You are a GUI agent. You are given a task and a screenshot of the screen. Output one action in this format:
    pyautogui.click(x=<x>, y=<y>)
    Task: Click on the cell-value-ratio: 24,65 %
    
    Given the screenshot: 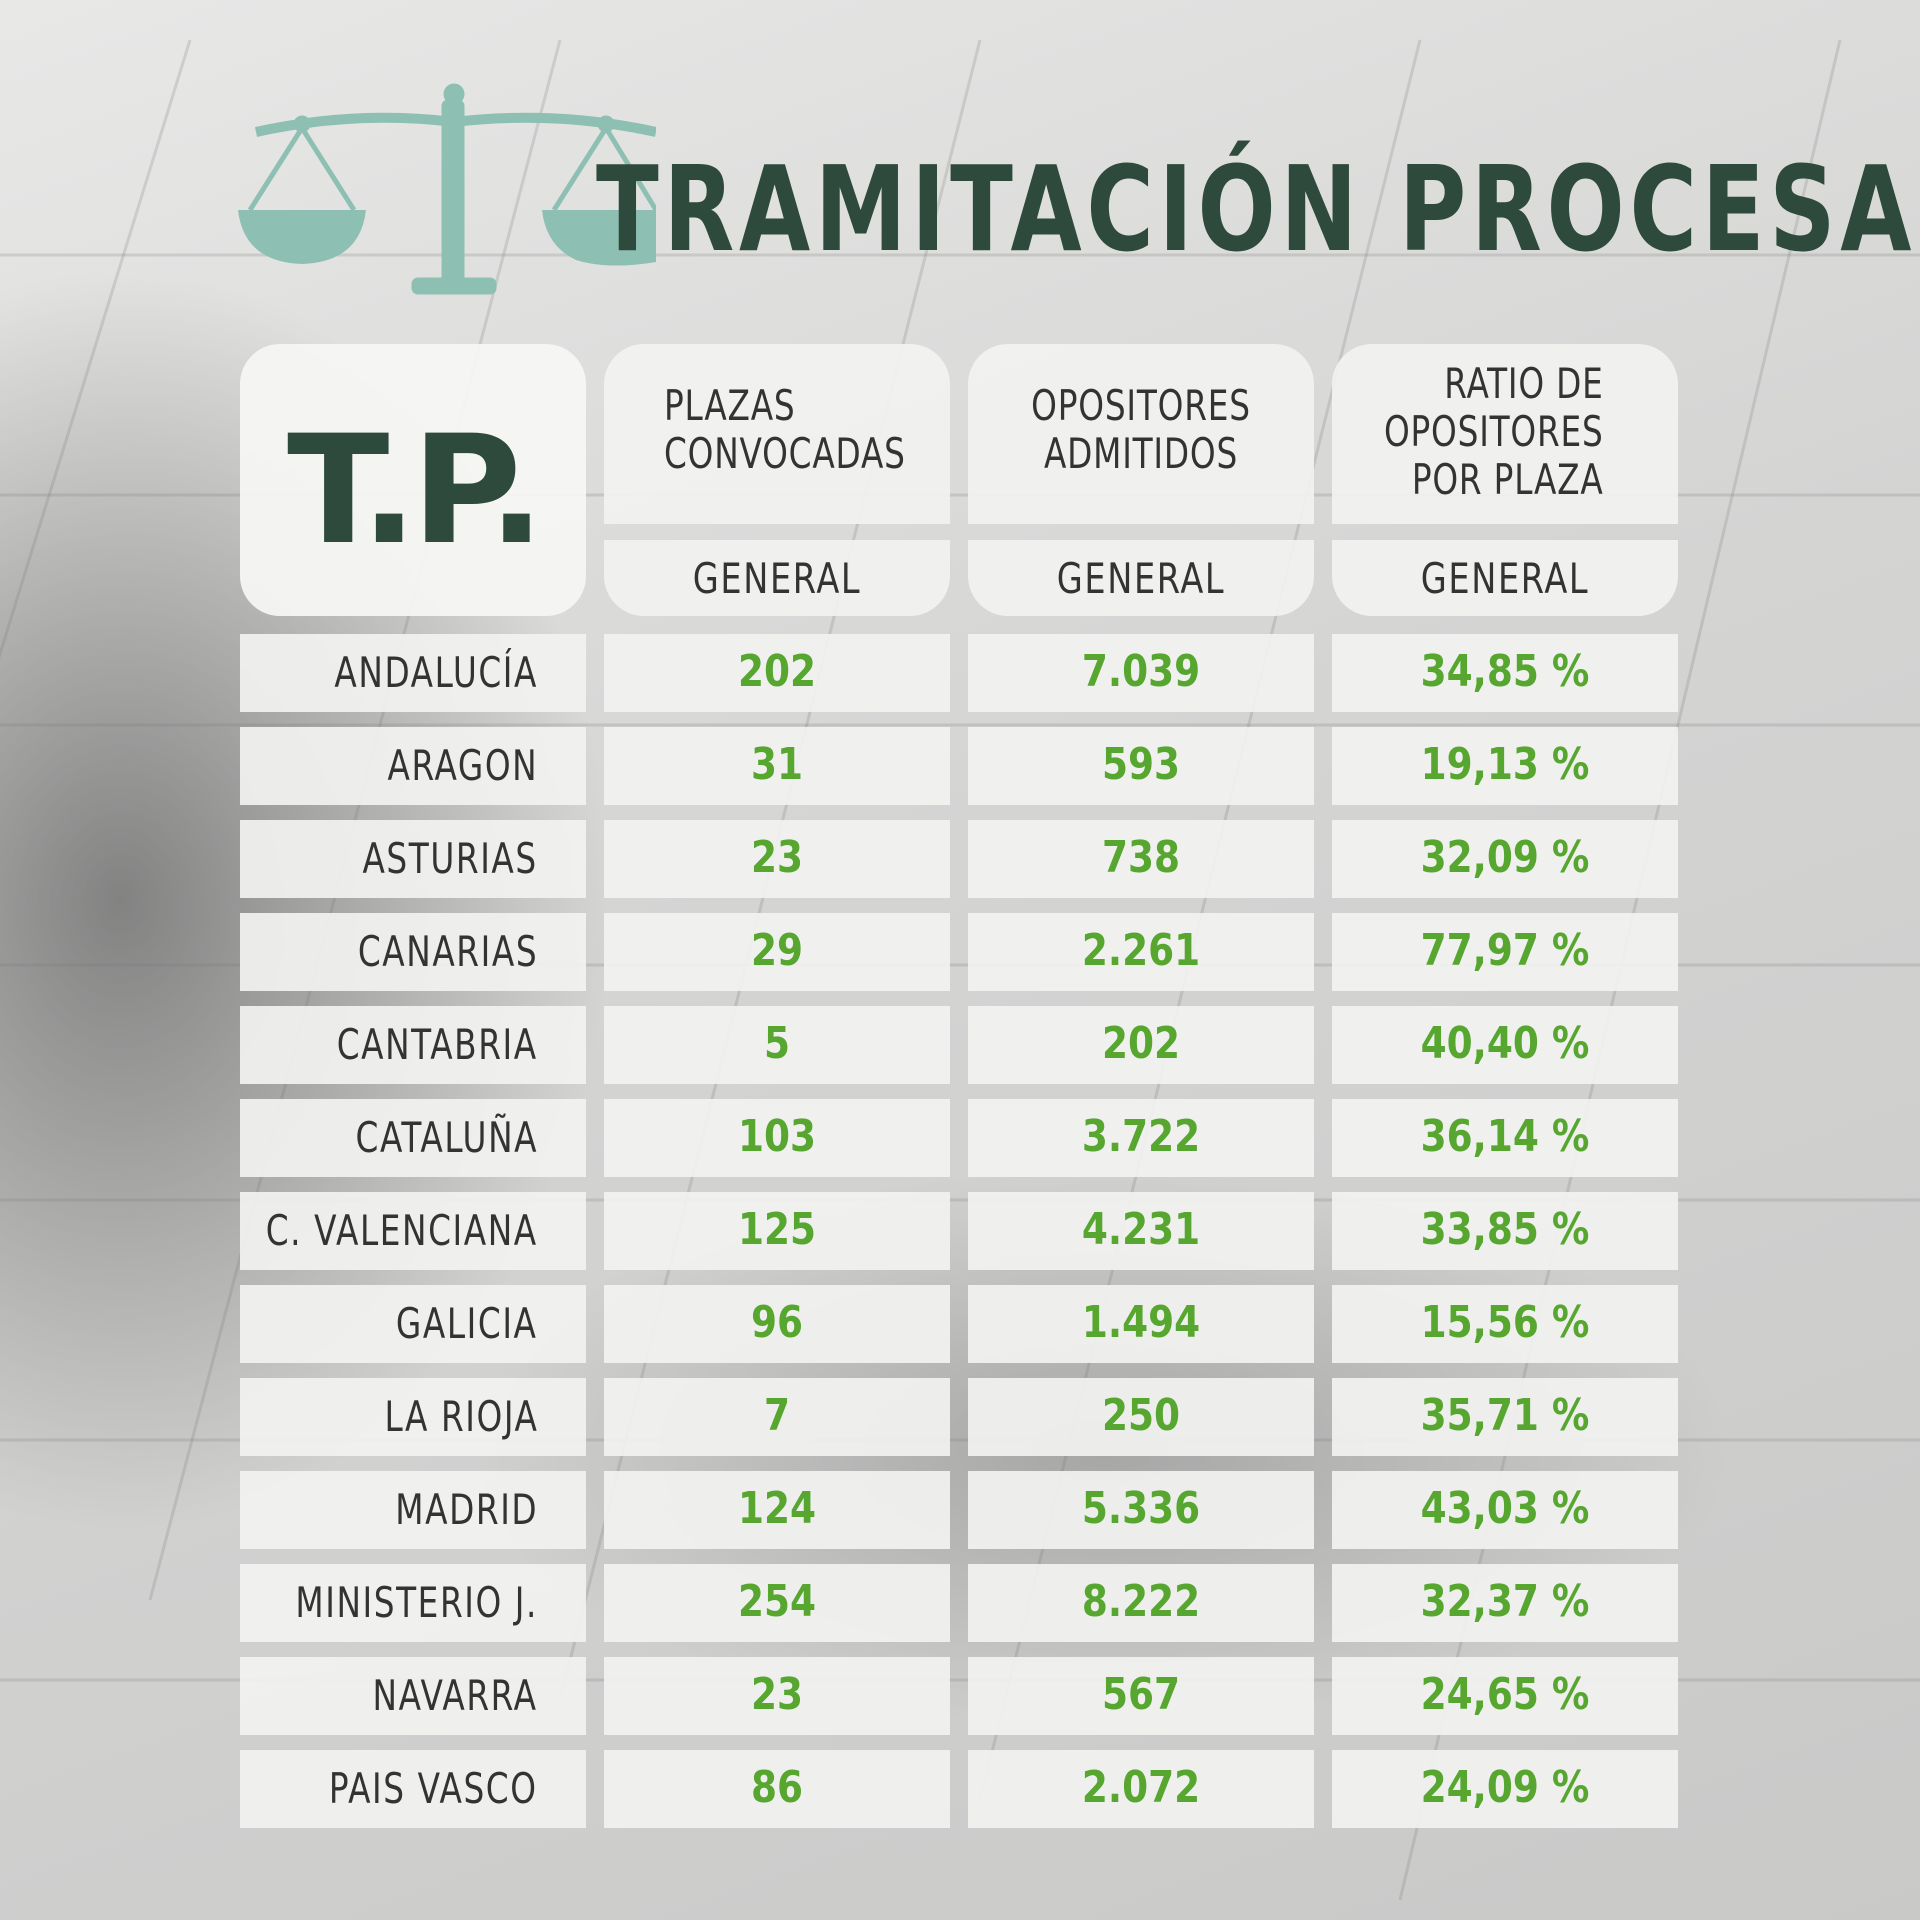 What is the action you would take?
    pyautogui.click(x=1505, y=1694)
    